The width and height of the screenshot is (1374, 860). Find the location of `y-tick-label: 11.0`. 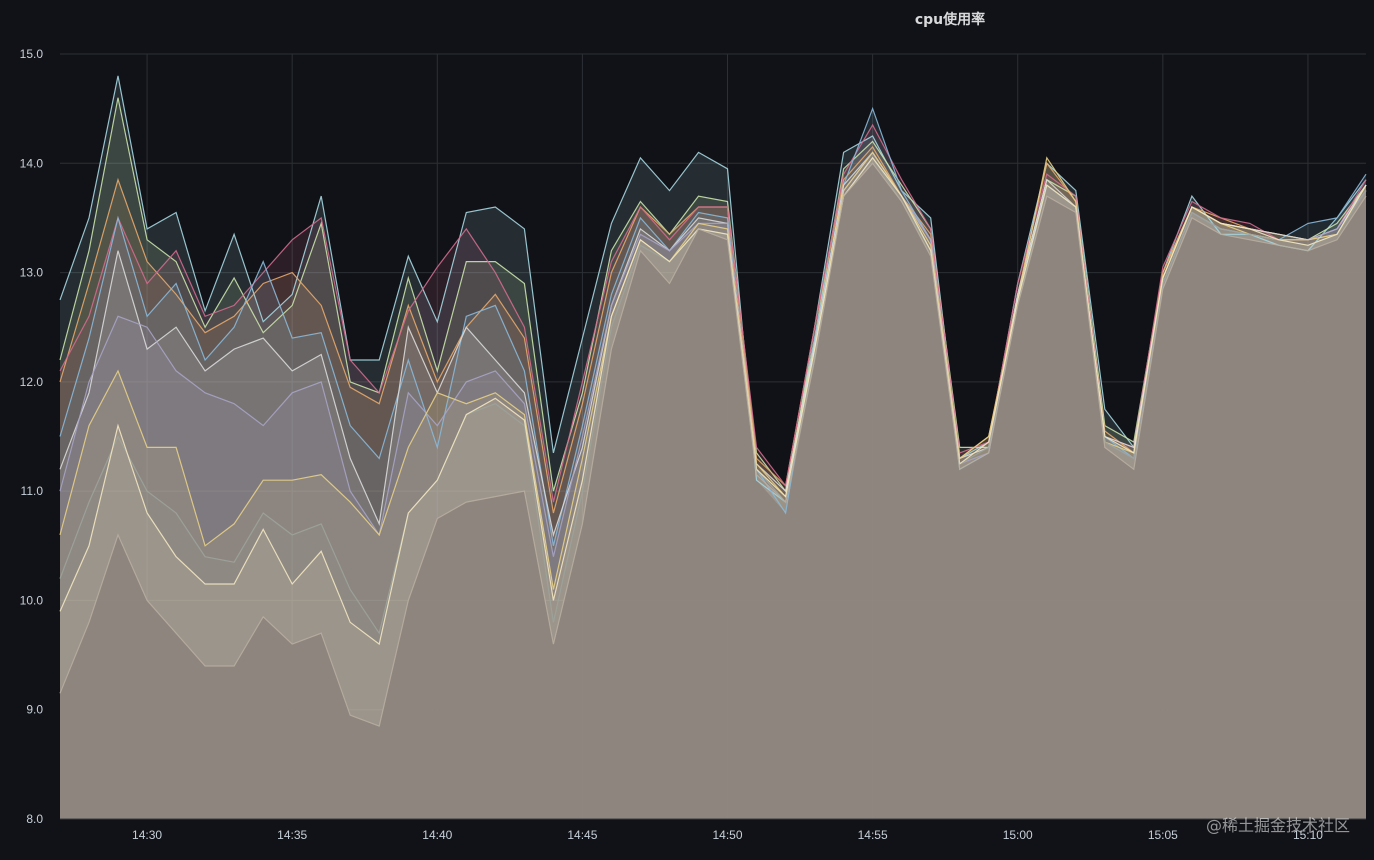

y-tick-label: 11.0 is located at coordinates (32, 491).